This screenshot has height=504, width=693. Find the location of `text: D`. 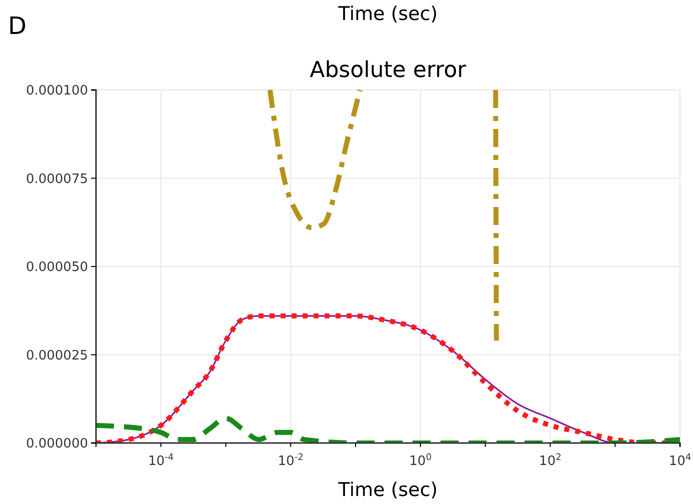

text: D is located at coordinates (17, 26).